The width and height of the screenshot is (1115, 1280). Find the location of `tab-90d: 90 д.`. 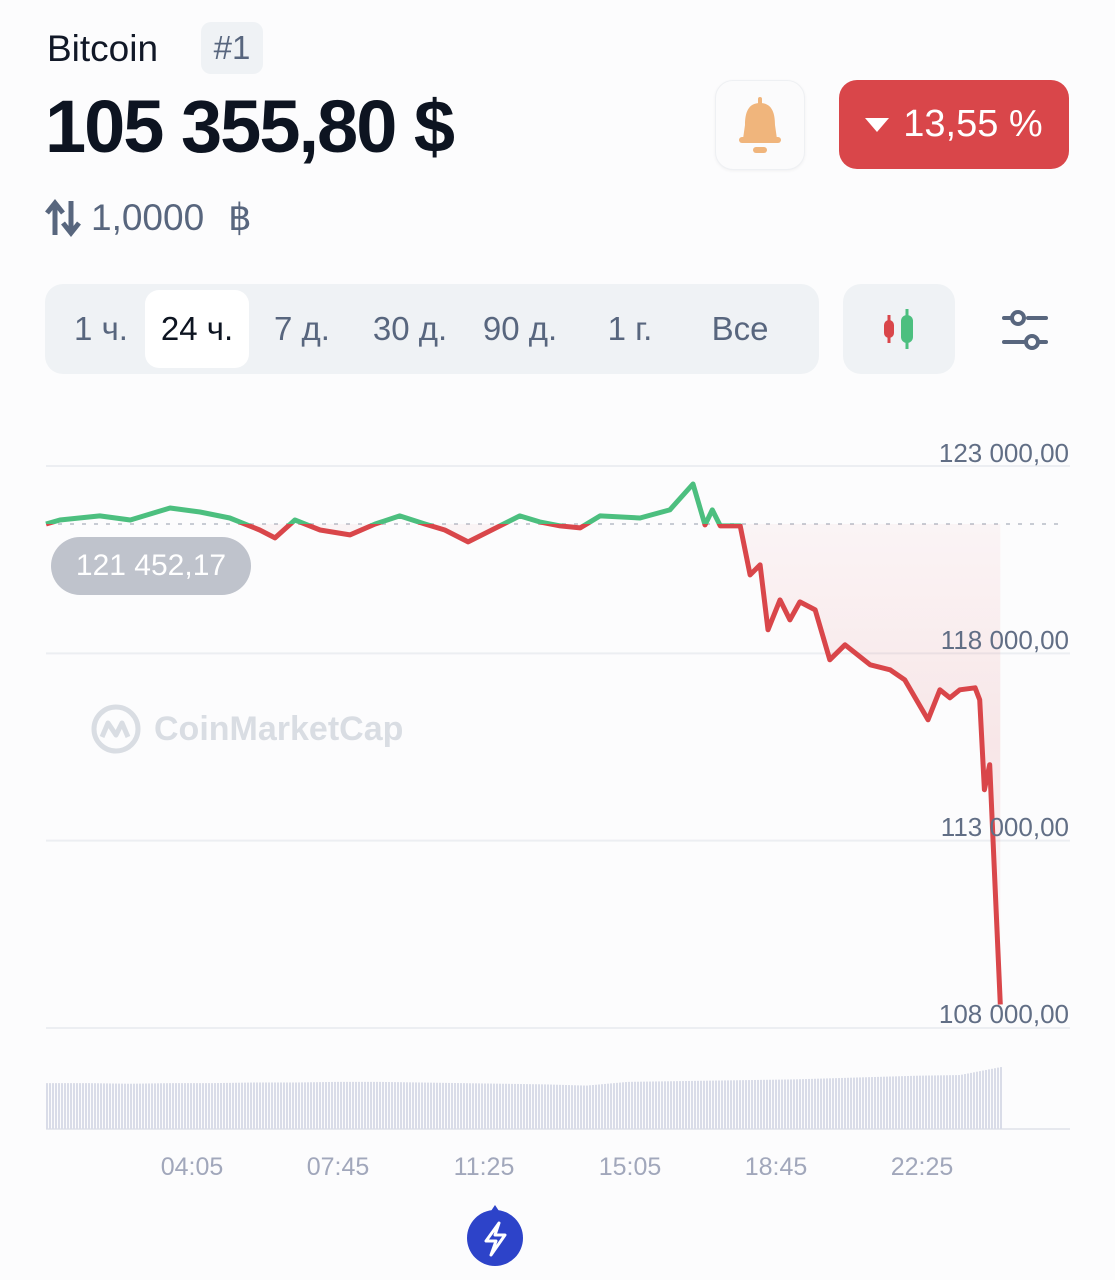

tab-90d: 90 д. is located at coordinates (520, 328).